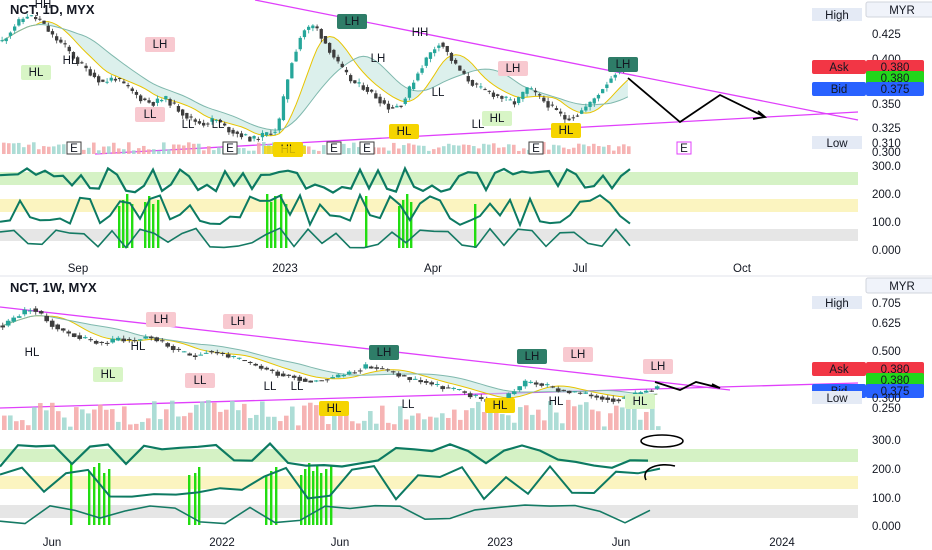 The width and height of the screenshot is (932, 550). Describe the element at coordinates (138, 347) in the screenshot. I see `pivot-label: HL` at that location.